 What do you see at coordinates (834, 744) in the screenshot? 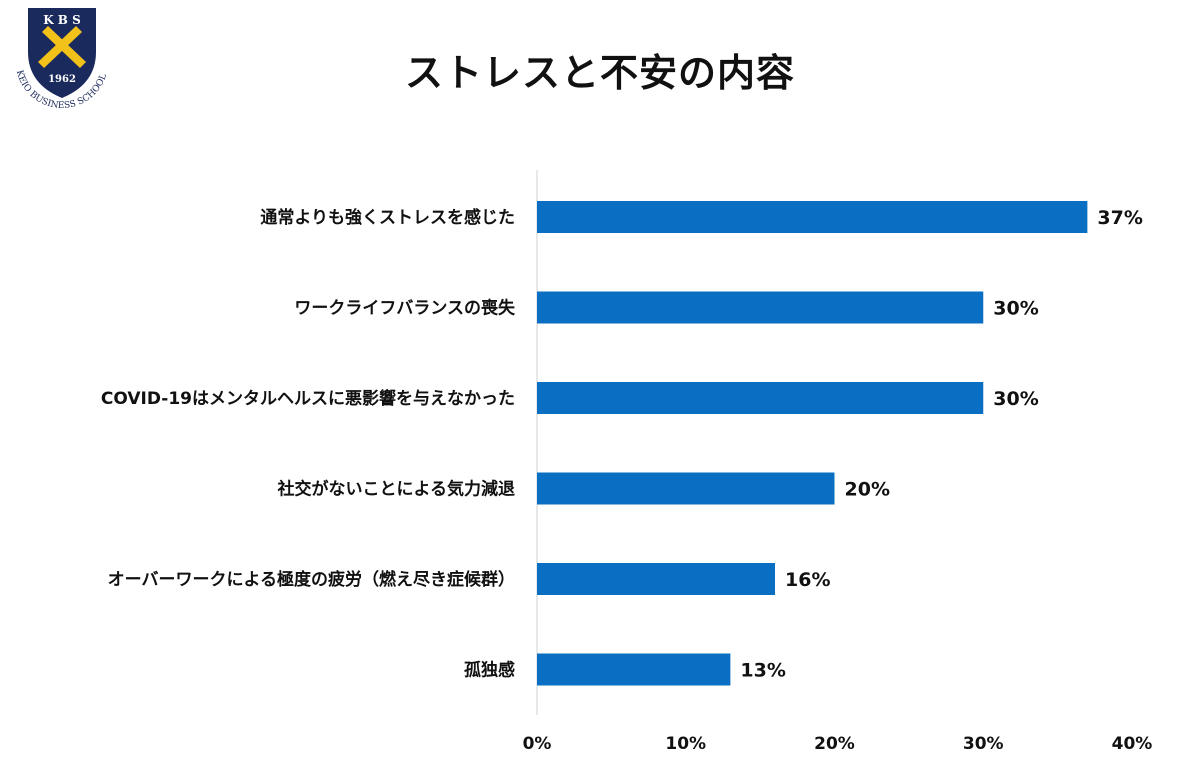
I see `x-tick-label: 20%` at bounding box center [834, 744].